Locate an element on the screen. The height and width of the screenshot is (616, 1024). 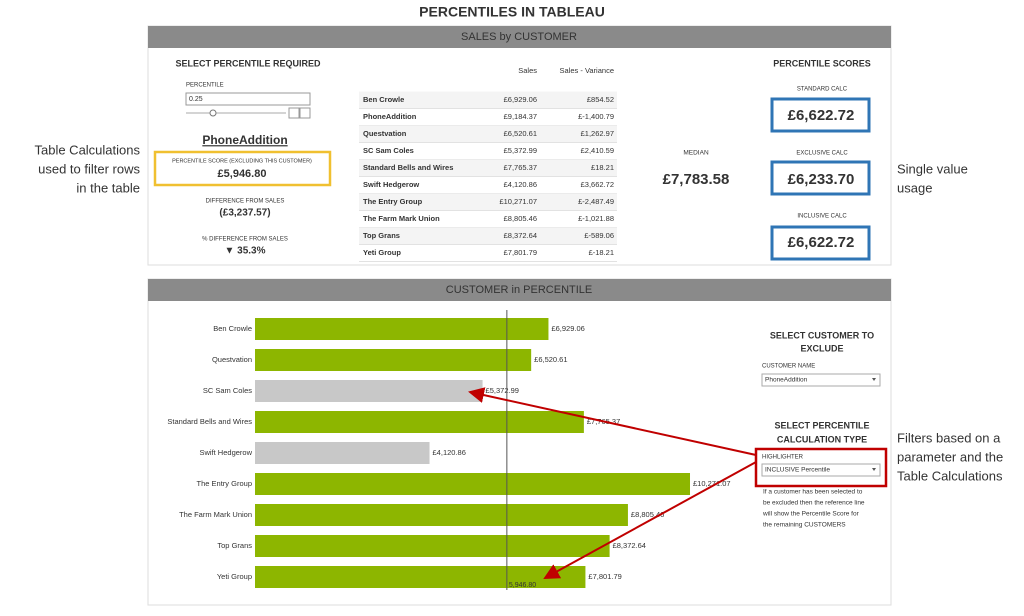
slider-next is located at coordinates (305, 113).